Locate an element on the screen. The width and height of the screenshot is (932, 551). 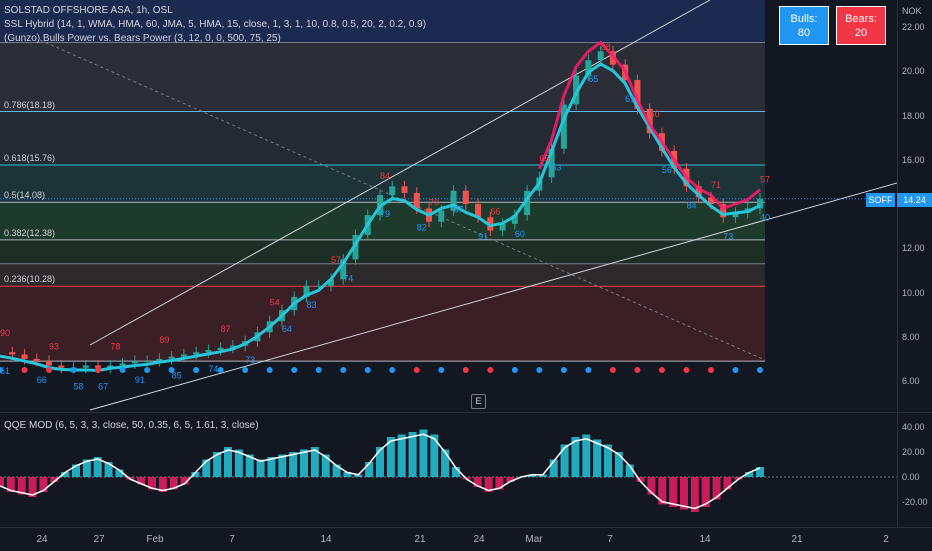
fib-level-label: 0.786(18.18) is located at coordinates (30, 104).